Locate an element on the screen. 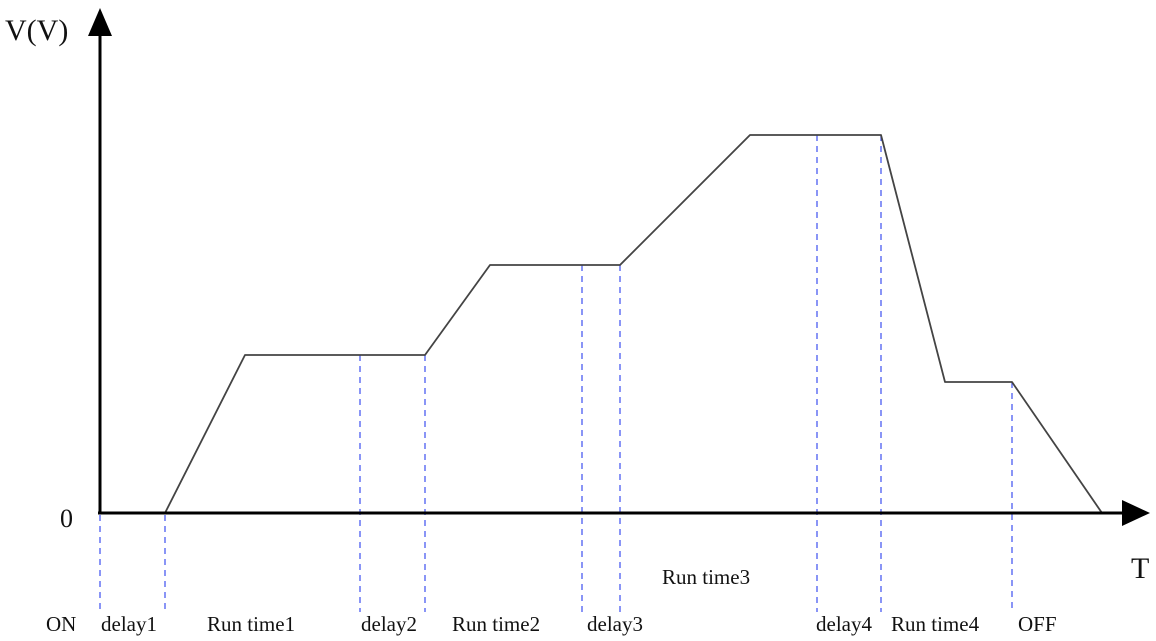  x-axis-label: T is located at coordinates (1140, 568).